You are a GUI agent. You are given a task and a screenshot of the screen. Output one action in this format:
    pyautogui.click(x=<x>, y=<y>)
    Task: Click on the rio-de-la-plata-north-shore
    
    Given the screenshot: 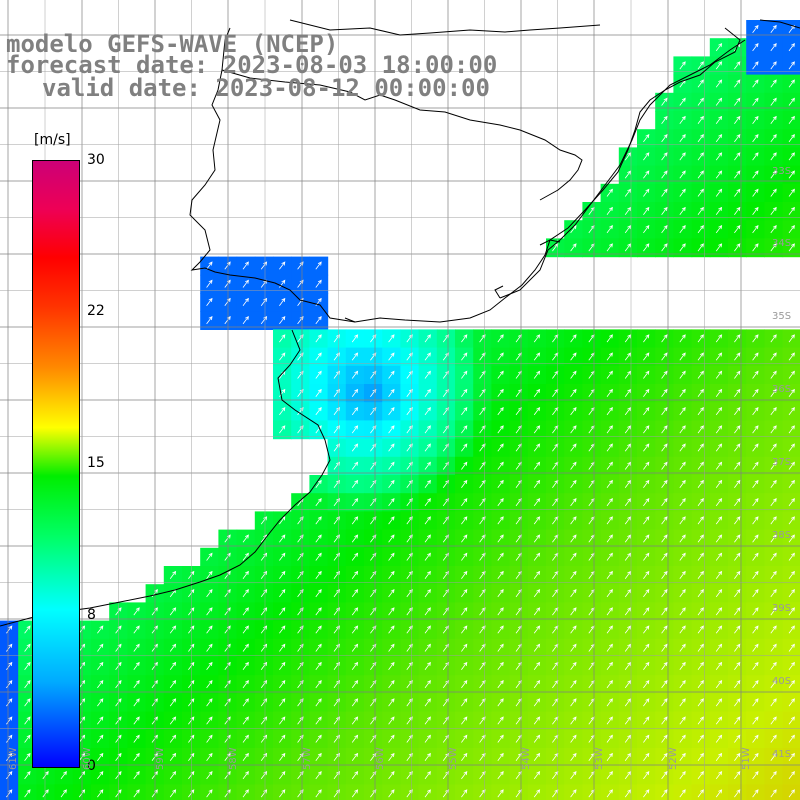 What is the action you would take?
    pyautogui.click(x=452, y=281)
    